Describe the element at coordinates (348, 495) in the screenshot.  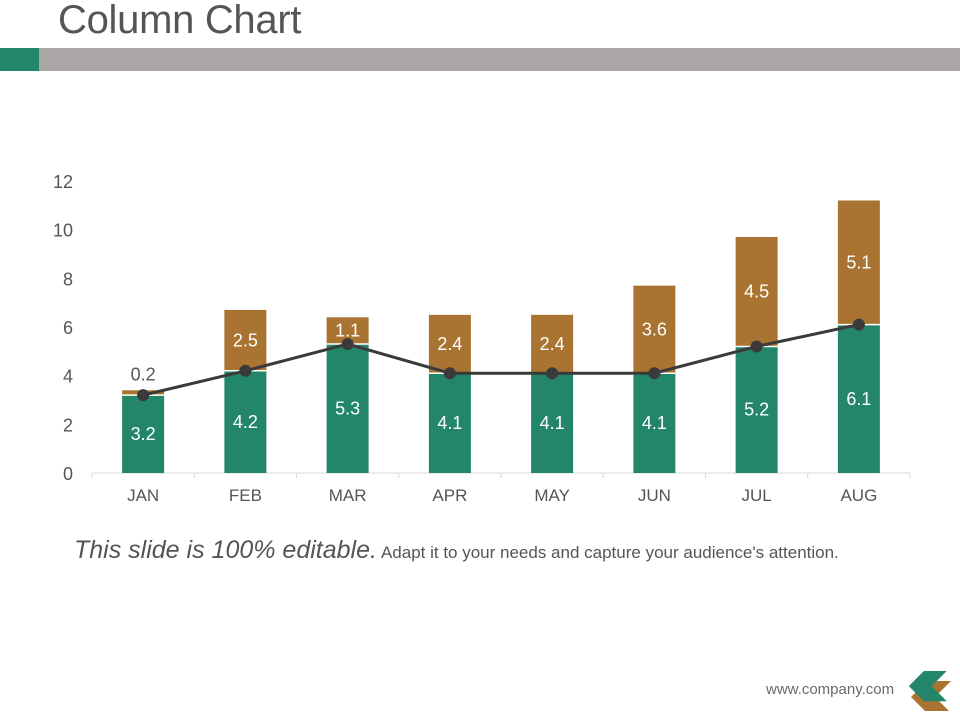
I see `x-tick-label: MAR` at that location.